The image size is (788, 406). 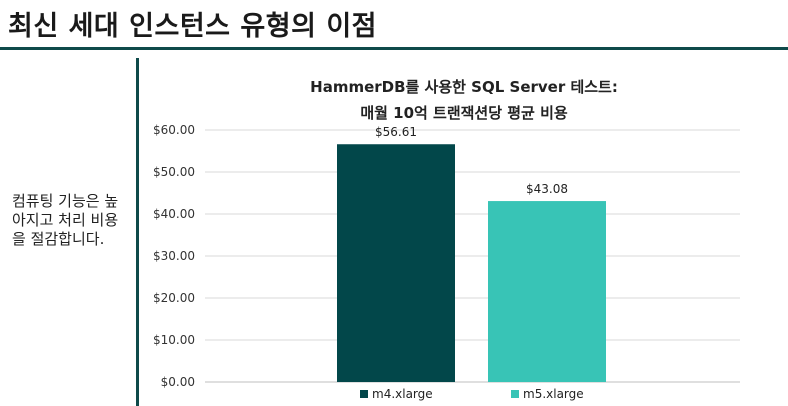 What do you see at coordinates (402, 394) in the screenshot?
I see `legend-label: m4.xlarge` at bounding box center [402, 394].